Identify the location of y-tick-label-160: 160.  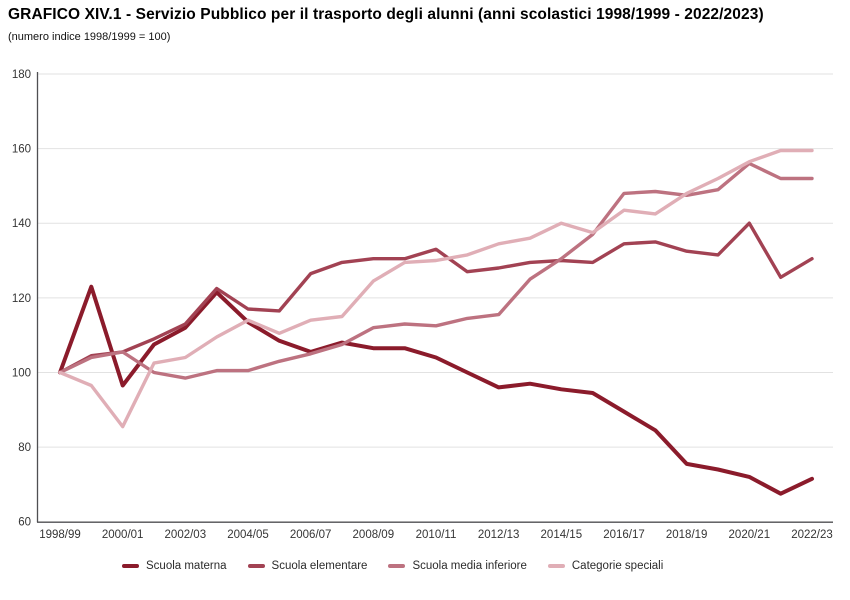
(21, 150).